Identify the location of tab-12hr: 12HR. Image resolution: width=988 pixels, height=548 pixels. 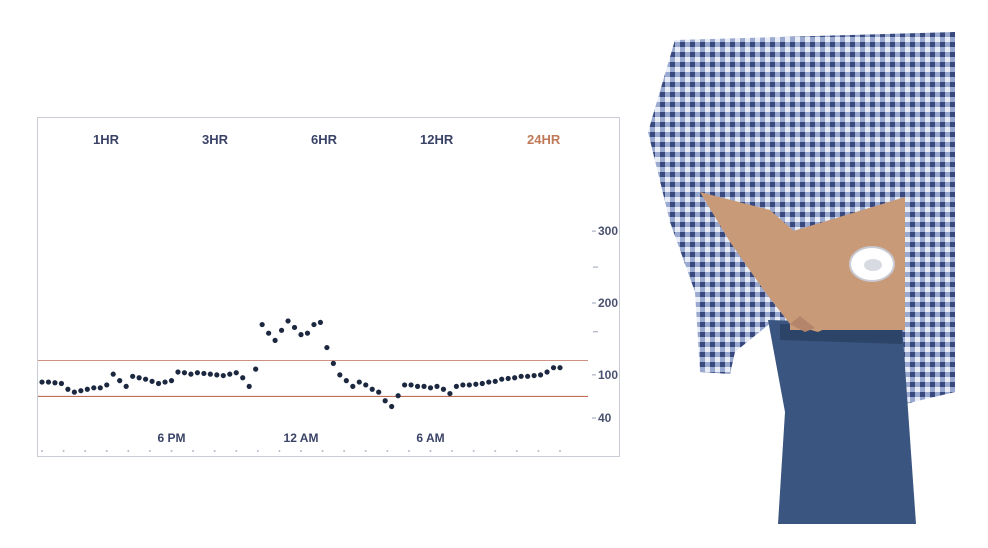
(437, 139).